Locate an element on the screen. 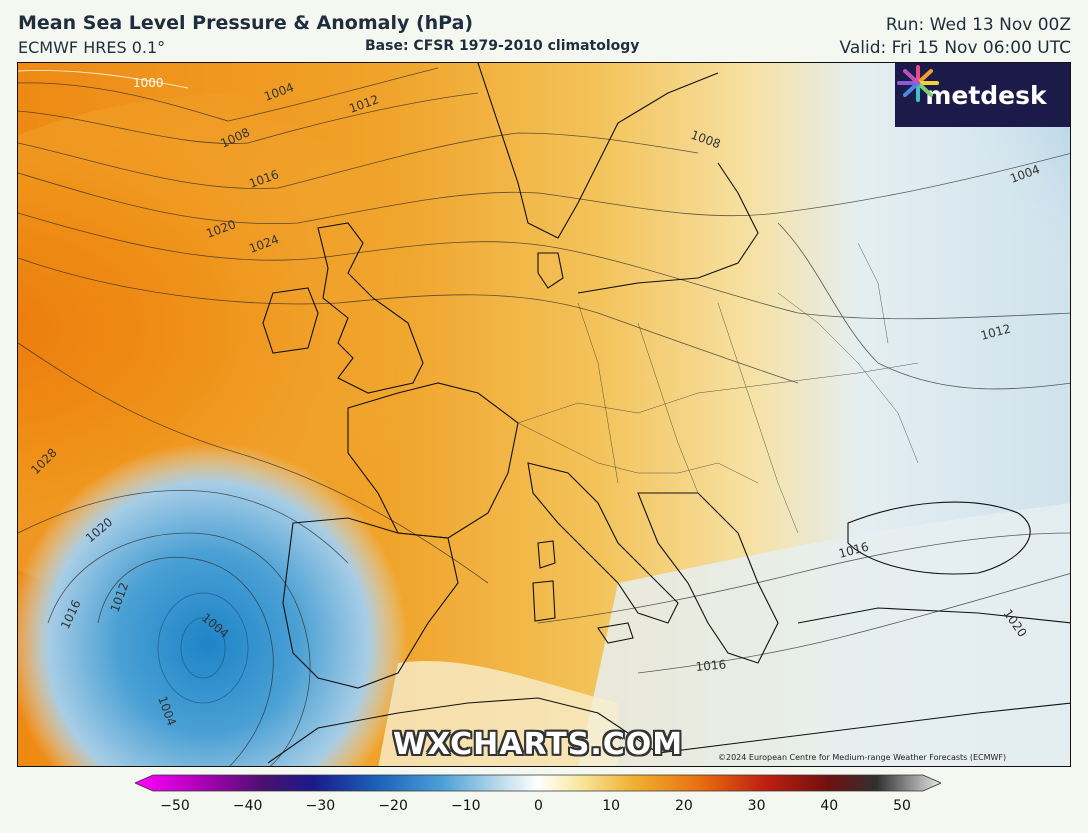 Image resolution: width=1088 pixels, height=833 pixels. isobar-label: 1000 is located at coordinates (148, 83).